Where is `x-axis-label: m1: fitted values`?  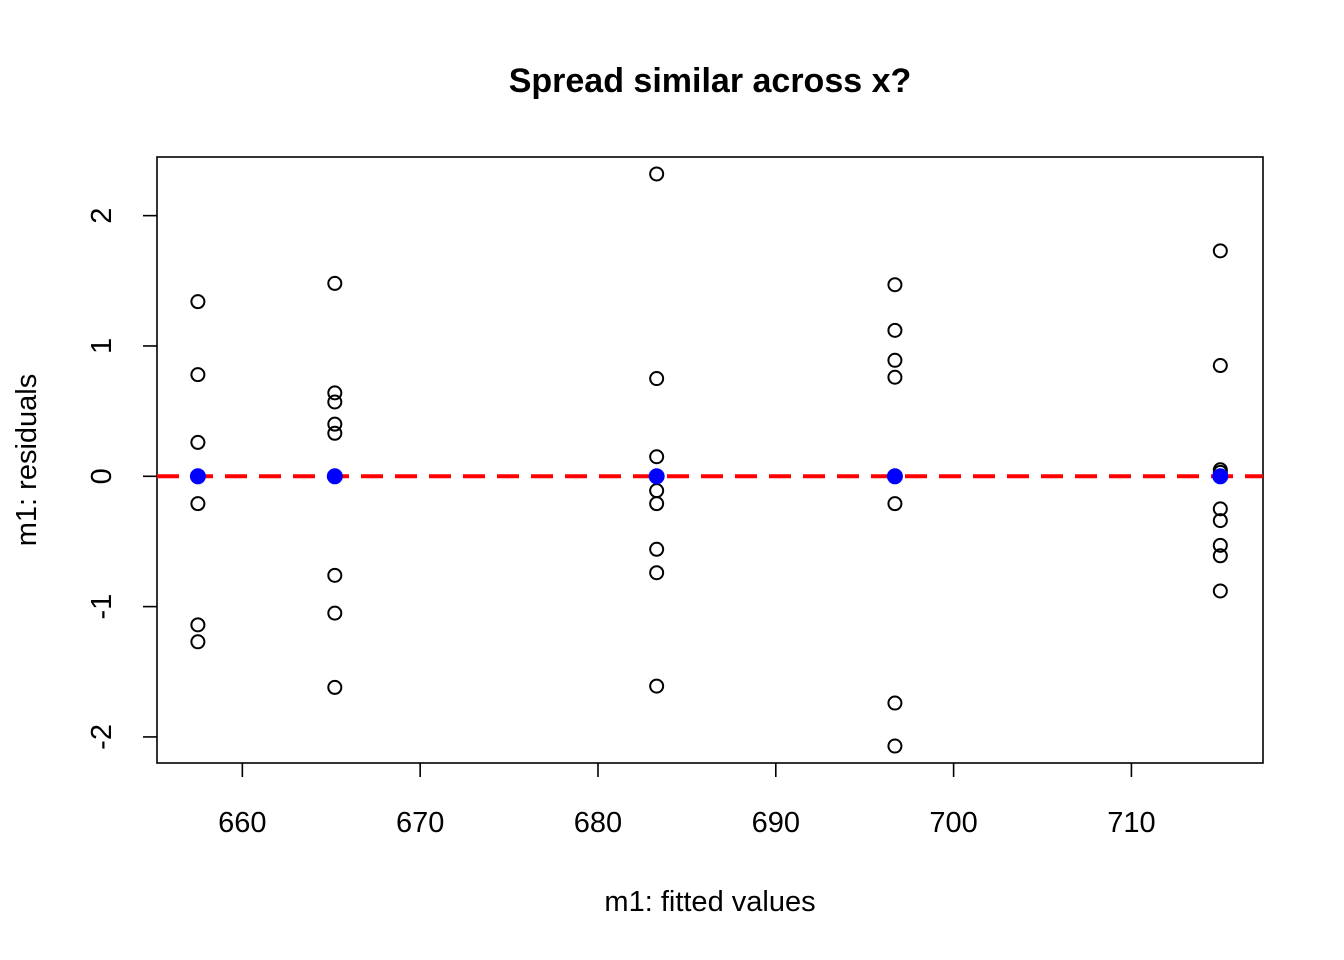 x-axis-label: m1: fitted values is located at coordinates (709, 902).